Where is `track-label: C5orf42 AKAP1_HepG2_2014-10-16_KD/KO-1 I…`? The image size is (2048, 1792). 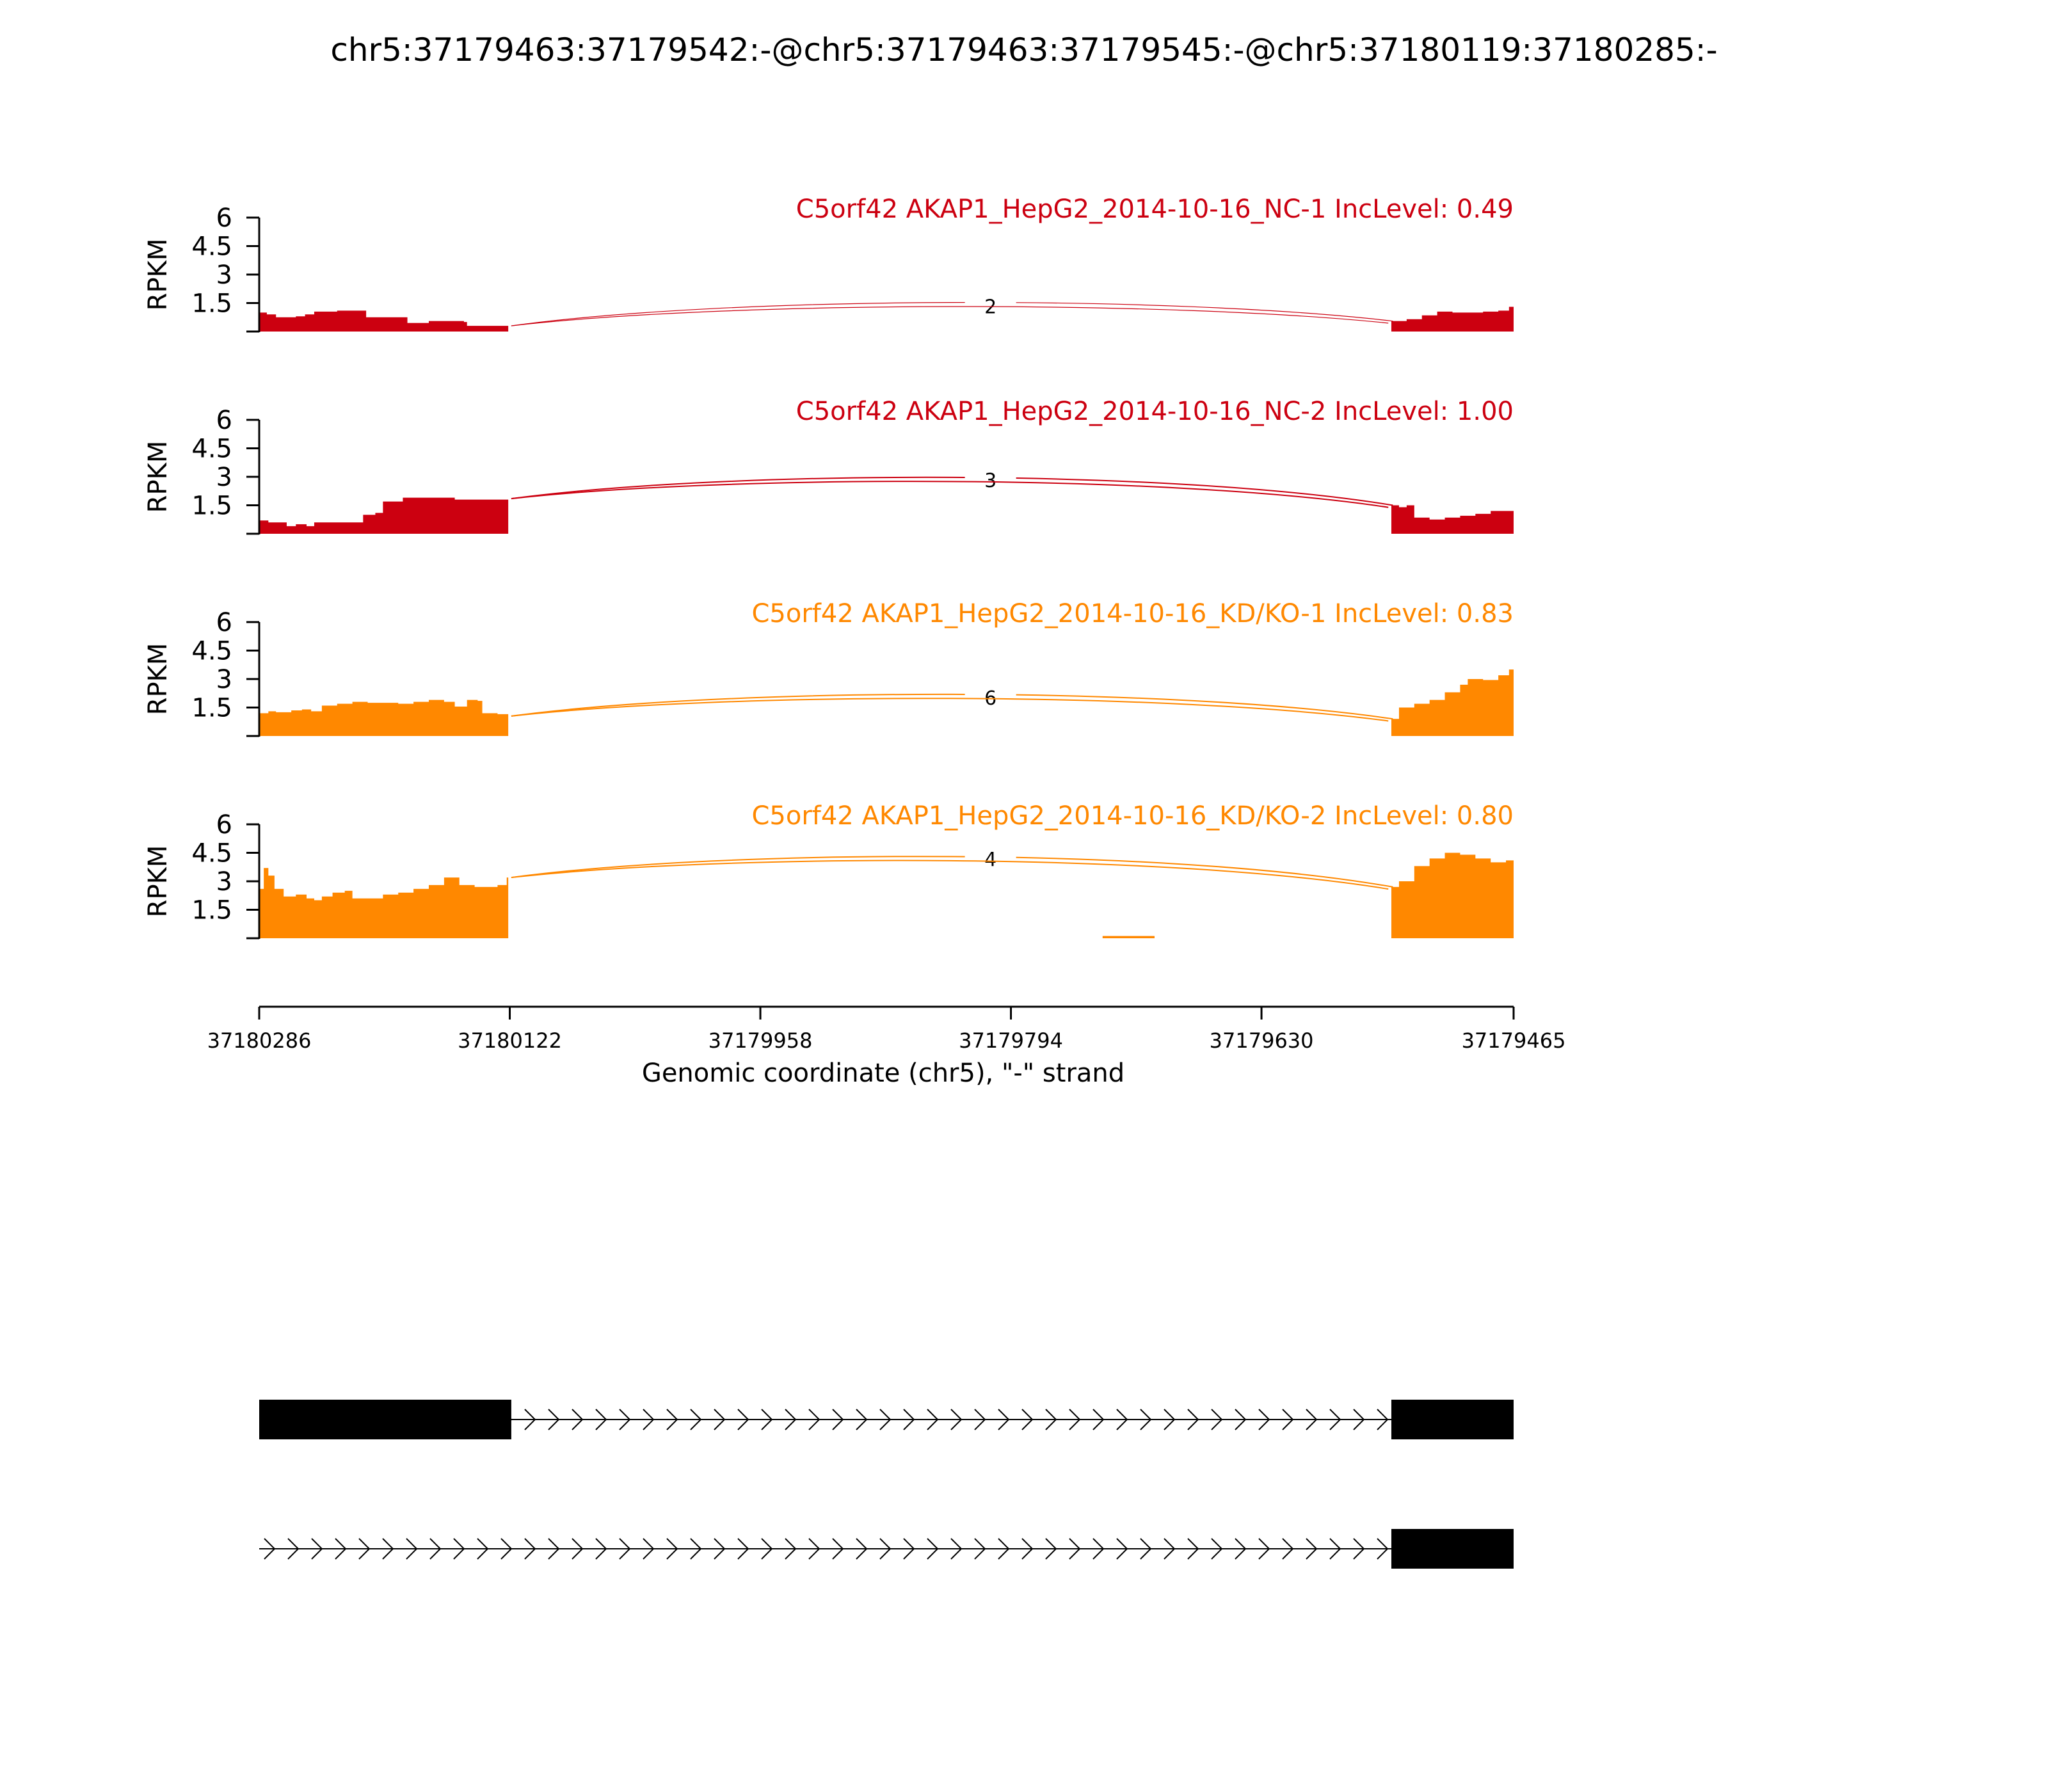
track-label: C5orf42 AKAP1_HepG2_2014-10-16_KD/KO-1 I… is located at coordinates (1132, 613).